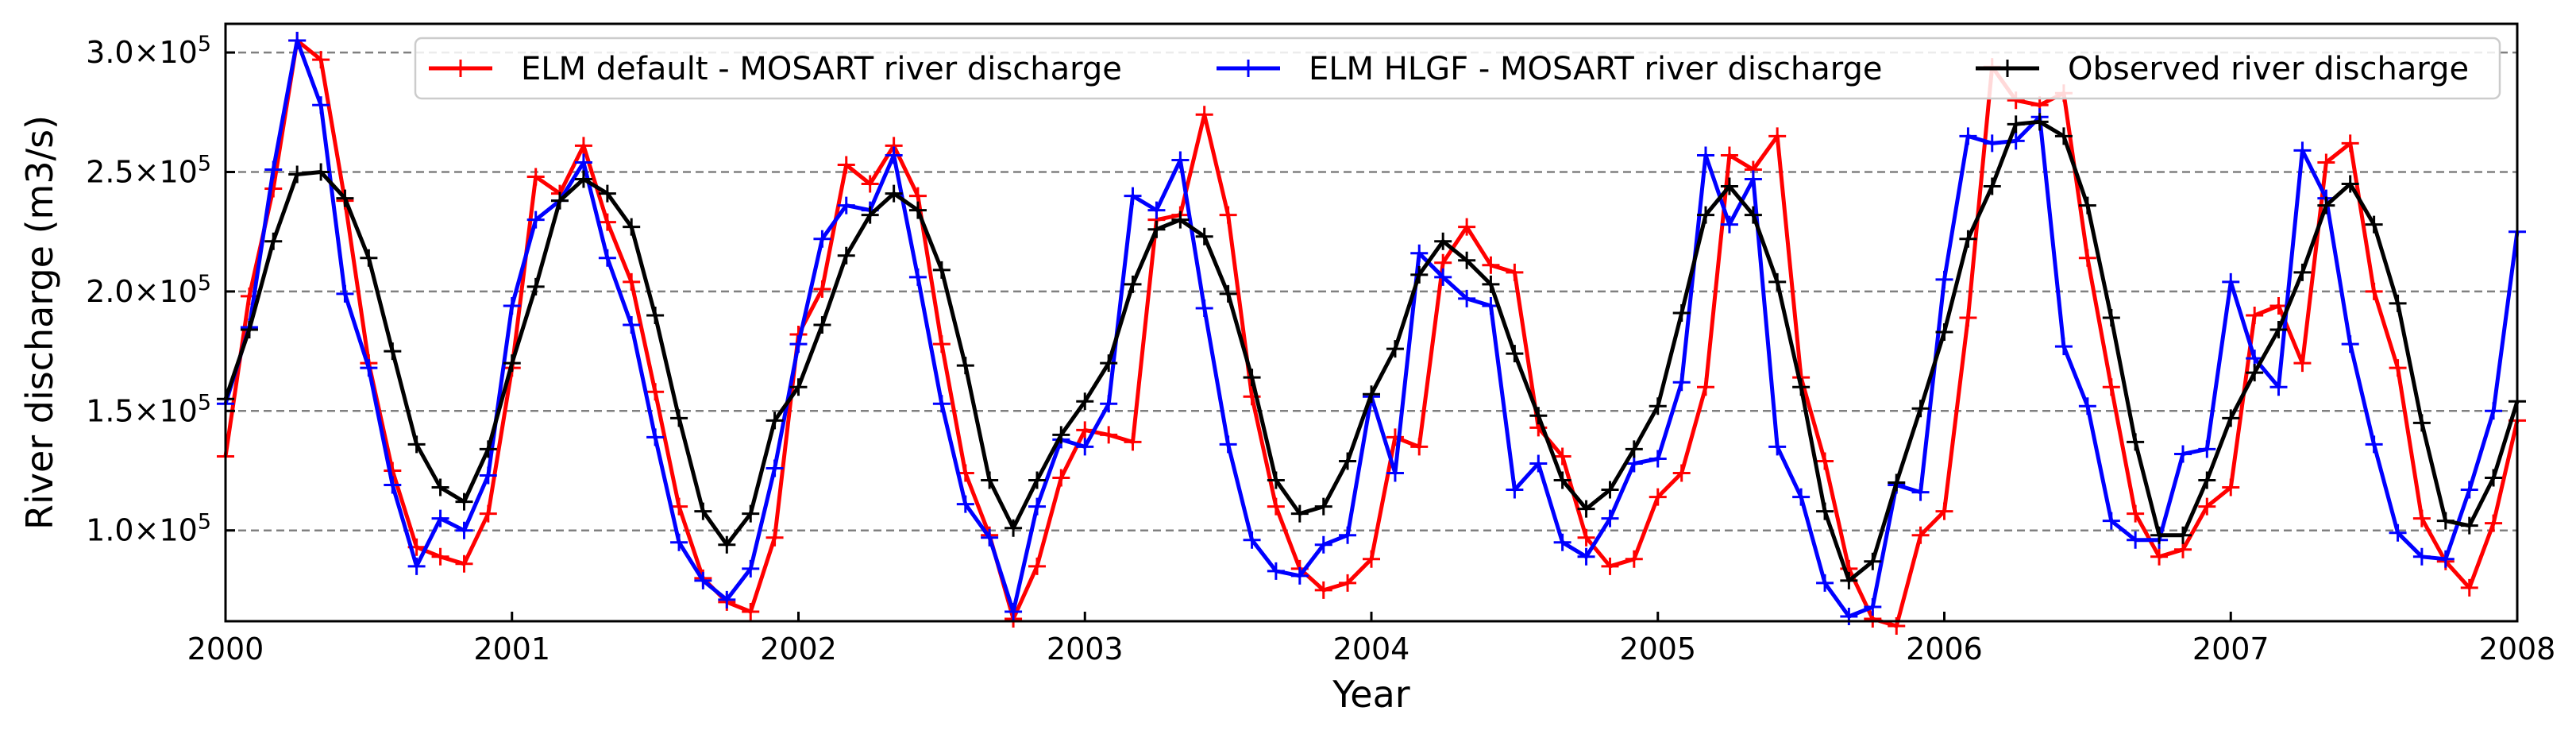  What do you see at coordinates (160, 290) in the screenshot?
I see `y-axis-ticks: 1.0×105 1.5×105 2.0×105 2.5×105 3.0×10⁵` at bounding box center [160, 290].